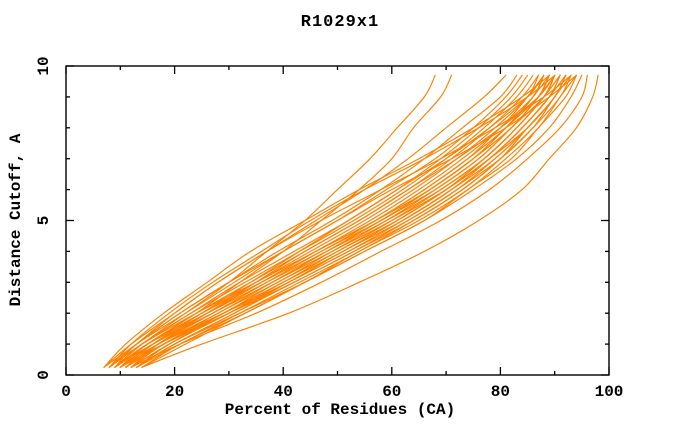 The width and height of the screenshot is (680, 440). Describe the element at coordinates (609, 392) in the screenshot. I see `x-tick-label: 100` at that location.